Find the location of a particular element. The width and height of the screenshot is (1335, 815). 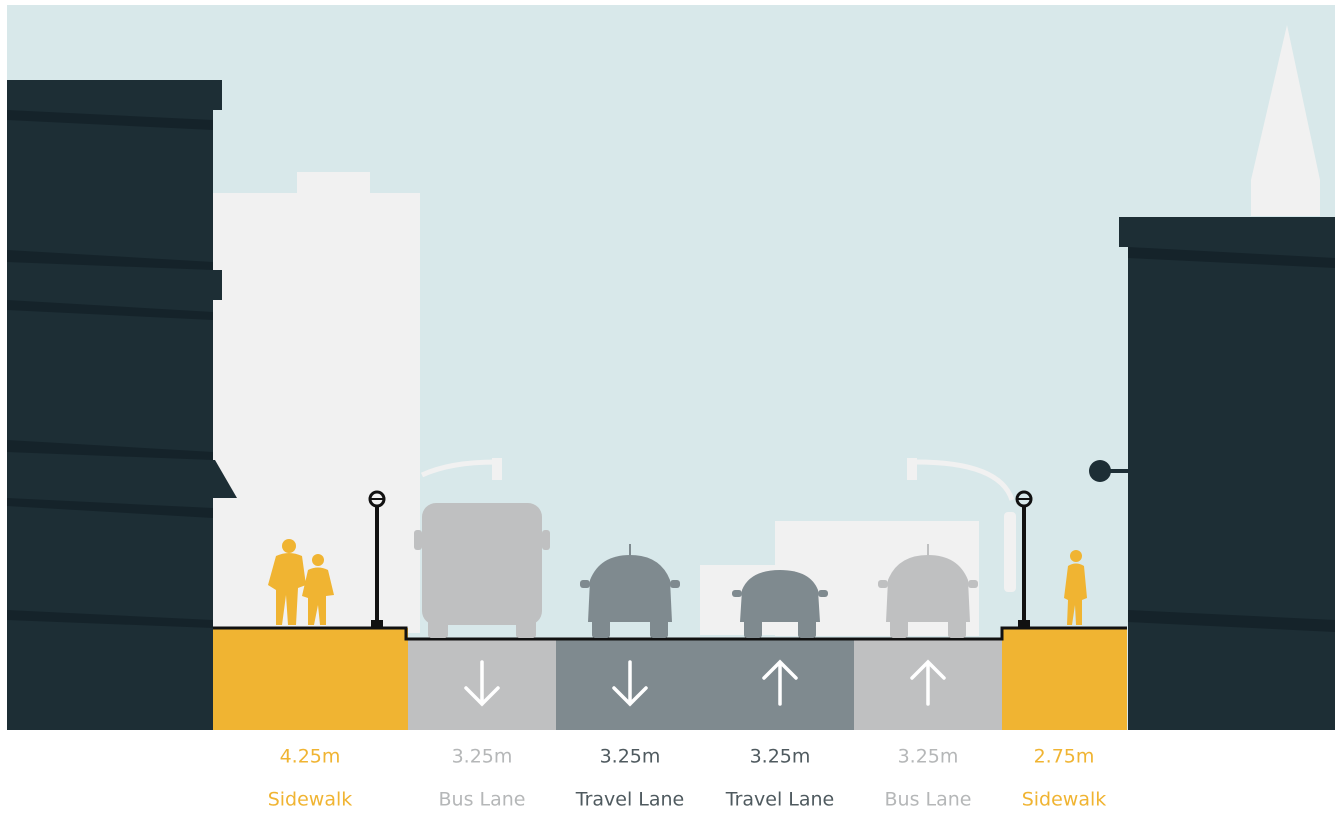

pedestrians is located at coordinates (677, 582).